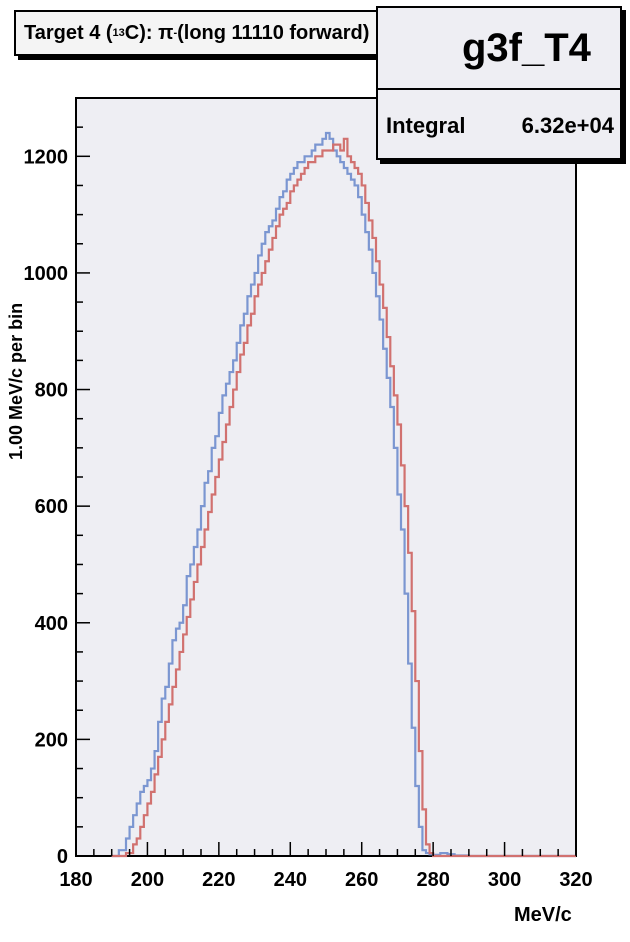 The height and width of the screenshot is (942, 630). I want to click on y-tick-label: 400, so click(51, 624).